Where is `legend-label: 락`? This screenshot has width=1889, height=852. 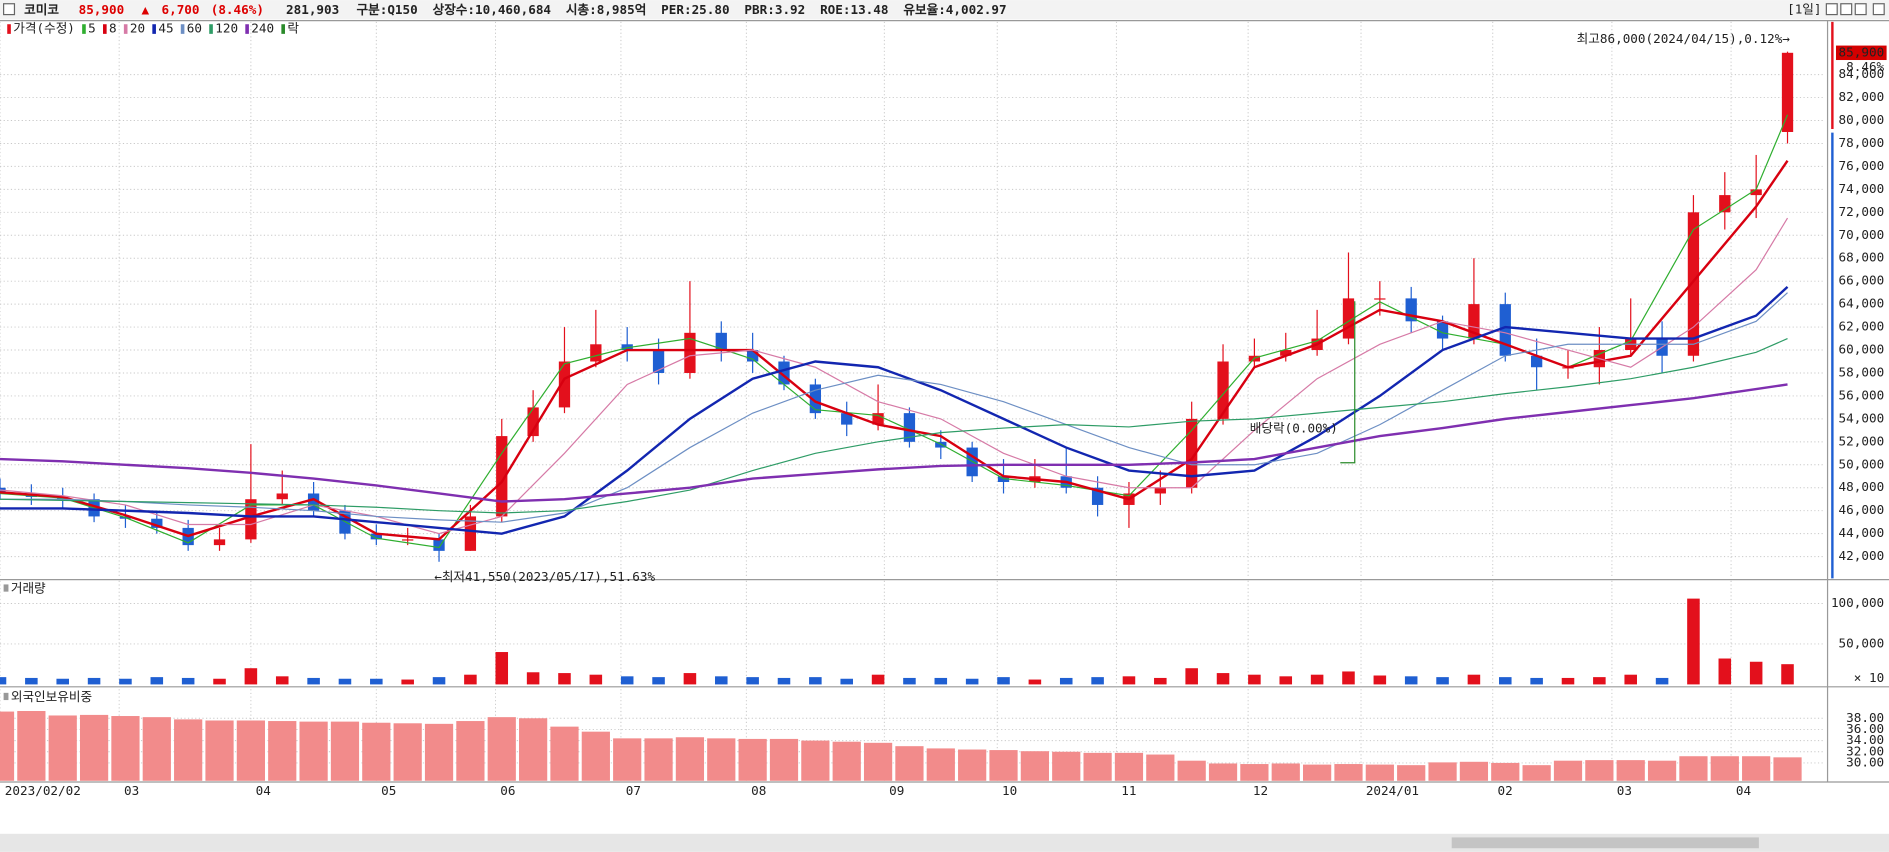
legend-label: 락 is located at coordinates (293, 28).